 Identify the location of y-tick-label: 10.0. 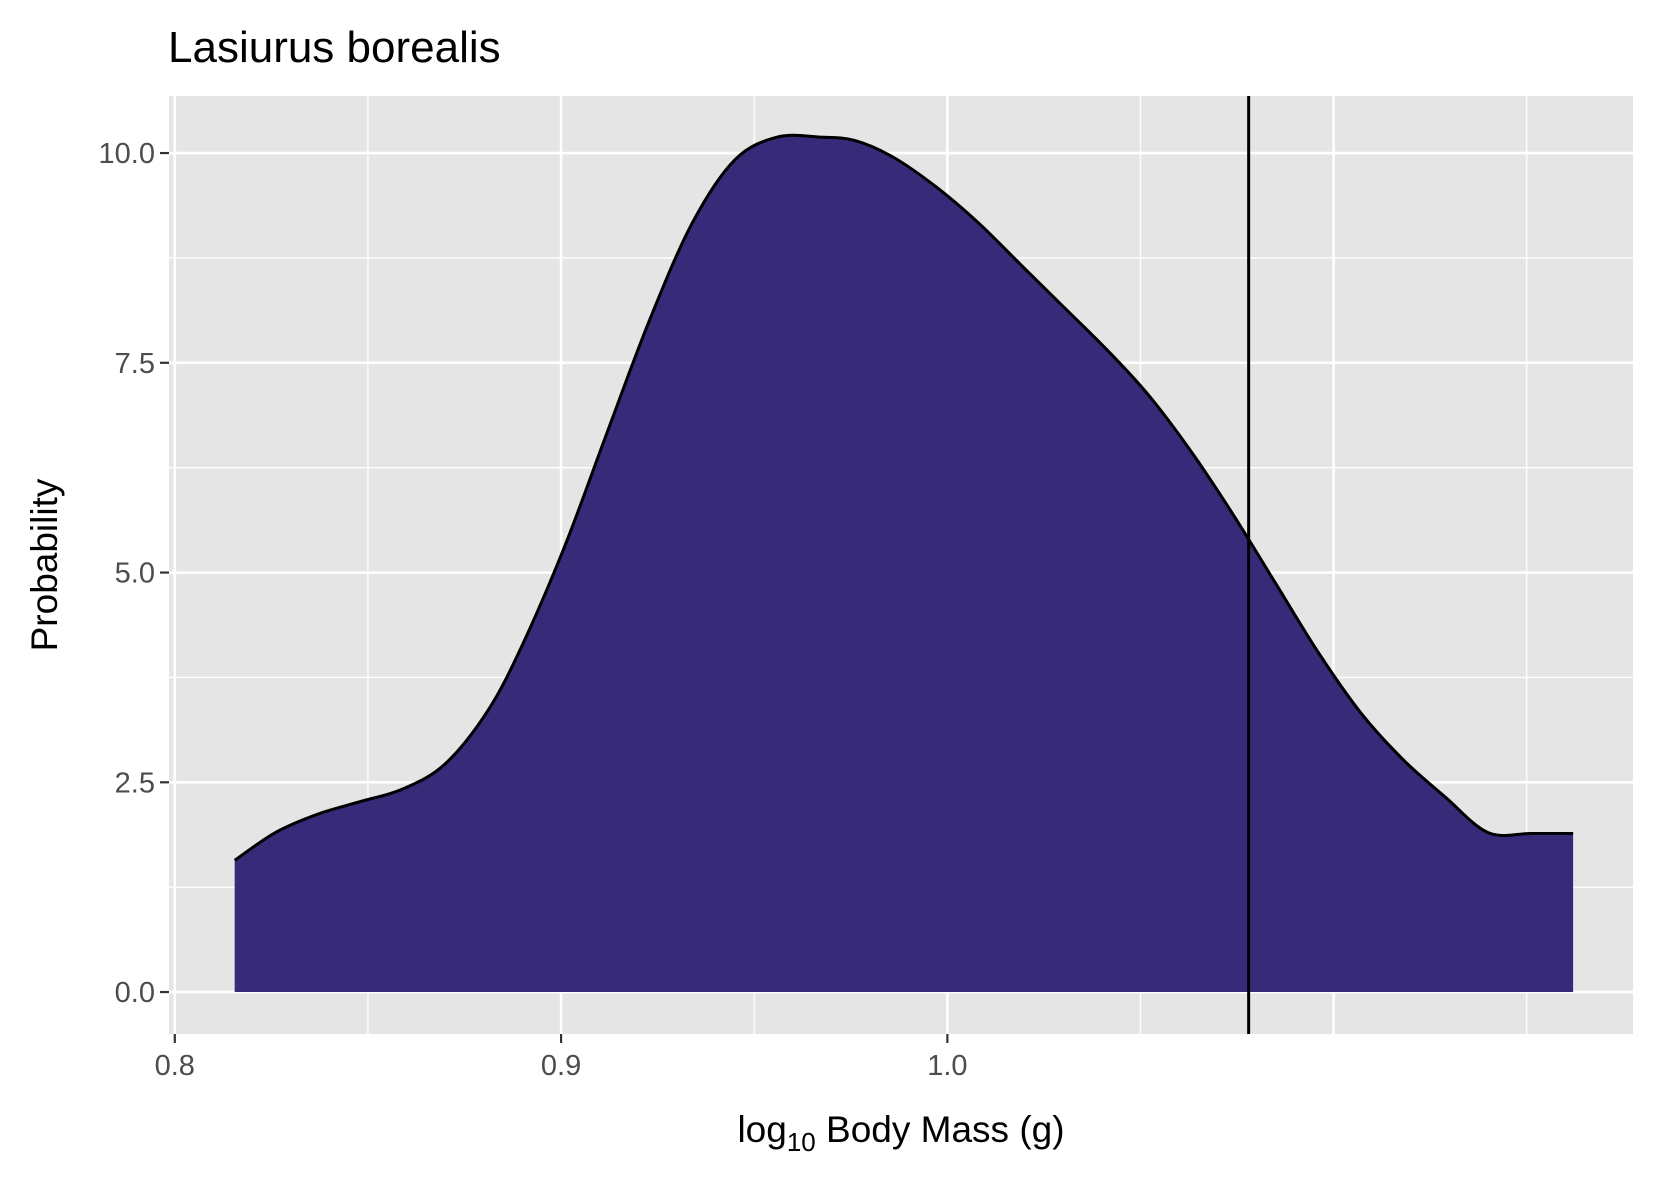
(127, 154).